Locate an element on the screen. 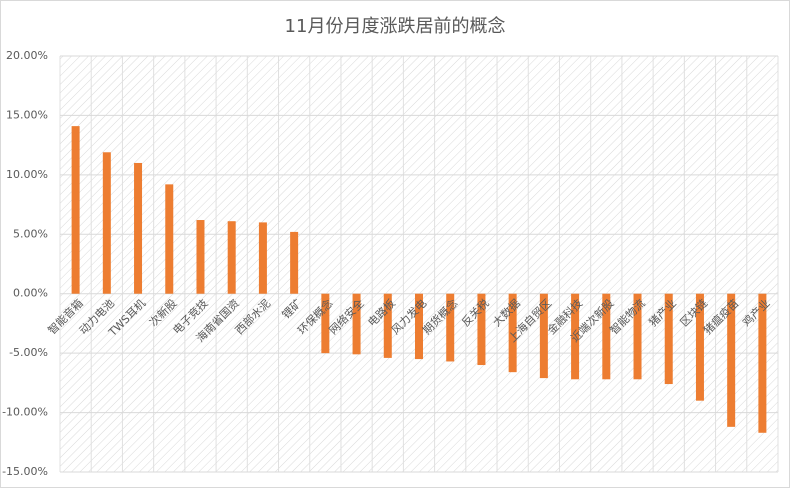 The image size is (790, 488). chart-title: 11月份月度涨跌居前的概念 is located at coordinates (395, 26).